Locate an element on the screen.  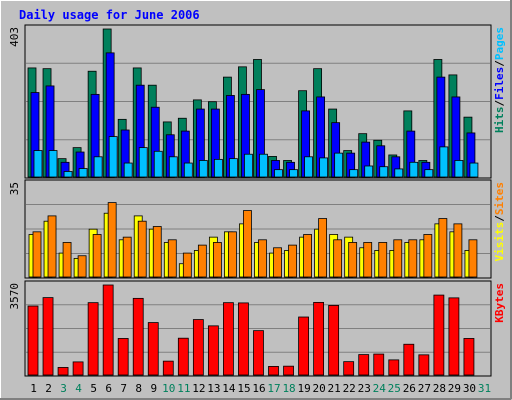
x-tick-label-day-20: 20 is located at coordinates (319, 388).